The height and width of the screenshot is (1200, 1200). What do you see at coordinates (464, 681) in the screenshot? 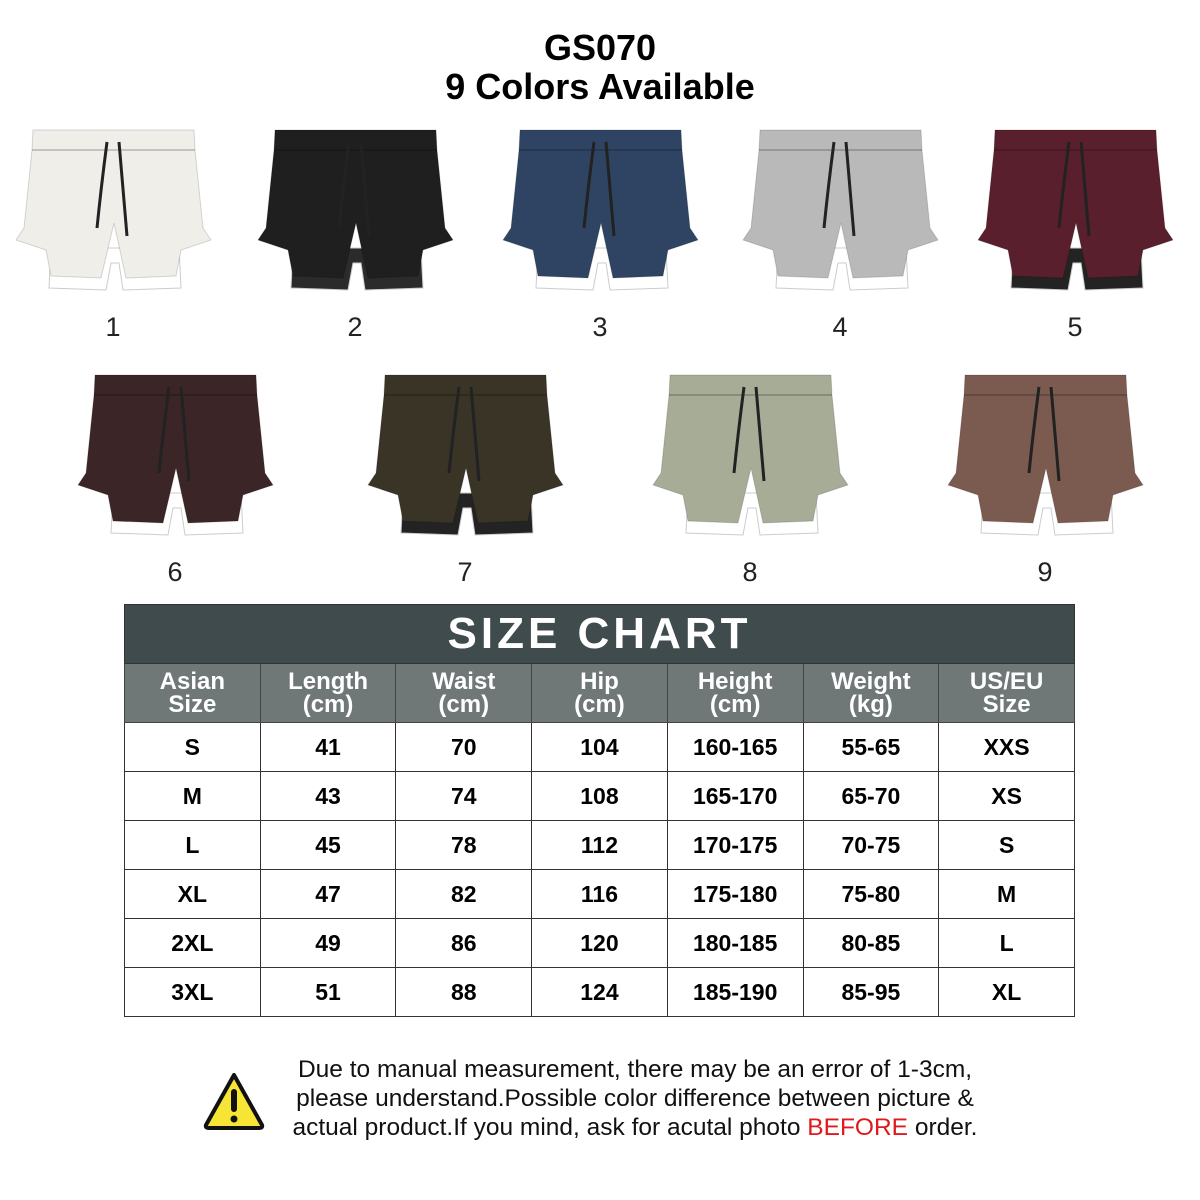
I see `column-header-line: Waist` at bounding box center [464, 681].